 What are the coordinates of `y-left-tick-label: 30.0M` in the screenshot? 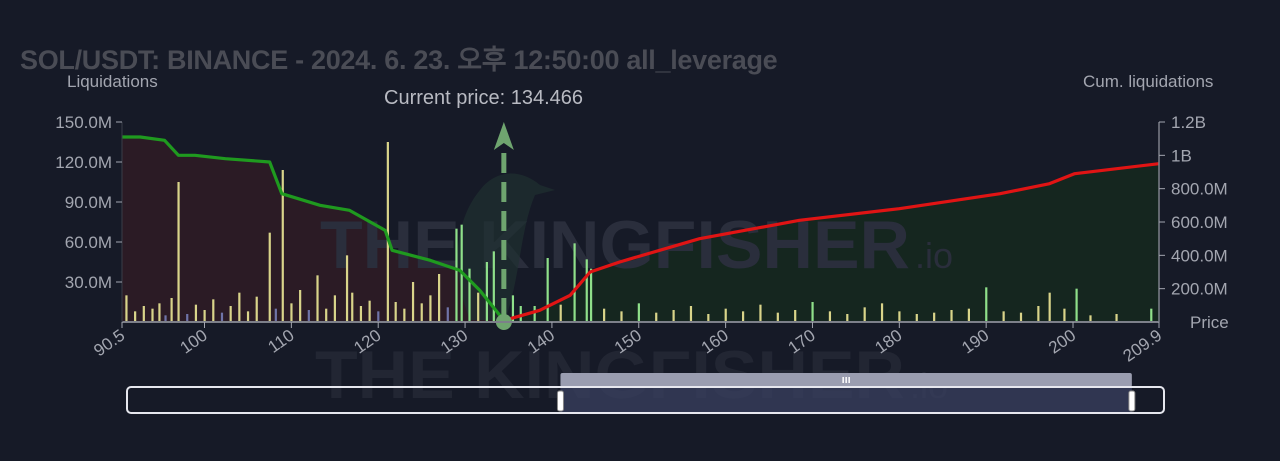 It's located at (88, 282).